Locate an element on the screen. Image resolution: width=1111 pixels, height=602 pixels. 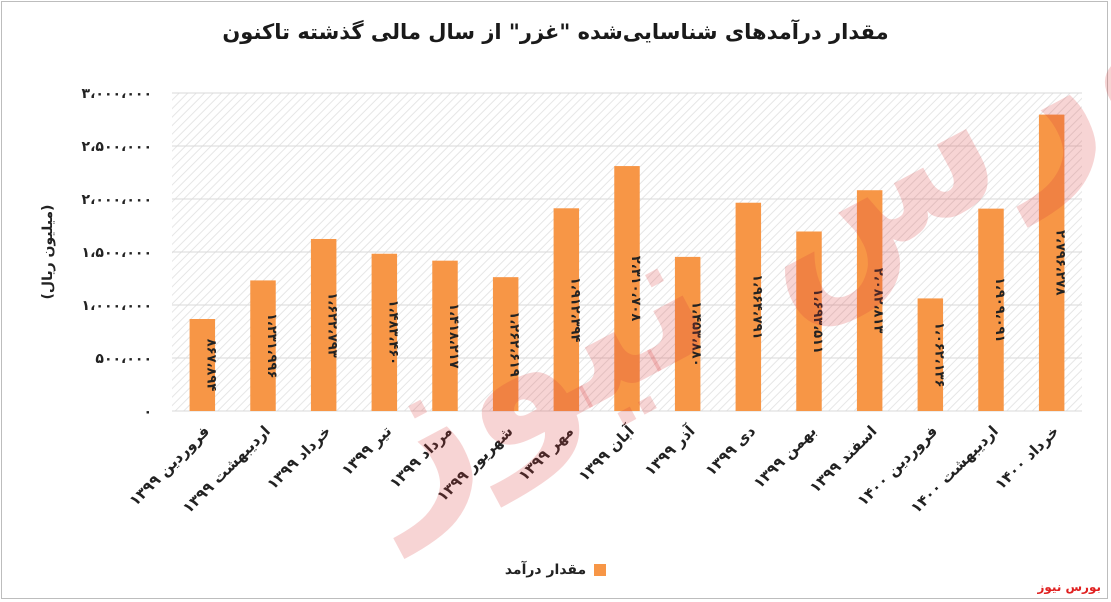
bar-data-label: ۱،۴۸۳،۴۶۰ is located at coordinates (392, 332).